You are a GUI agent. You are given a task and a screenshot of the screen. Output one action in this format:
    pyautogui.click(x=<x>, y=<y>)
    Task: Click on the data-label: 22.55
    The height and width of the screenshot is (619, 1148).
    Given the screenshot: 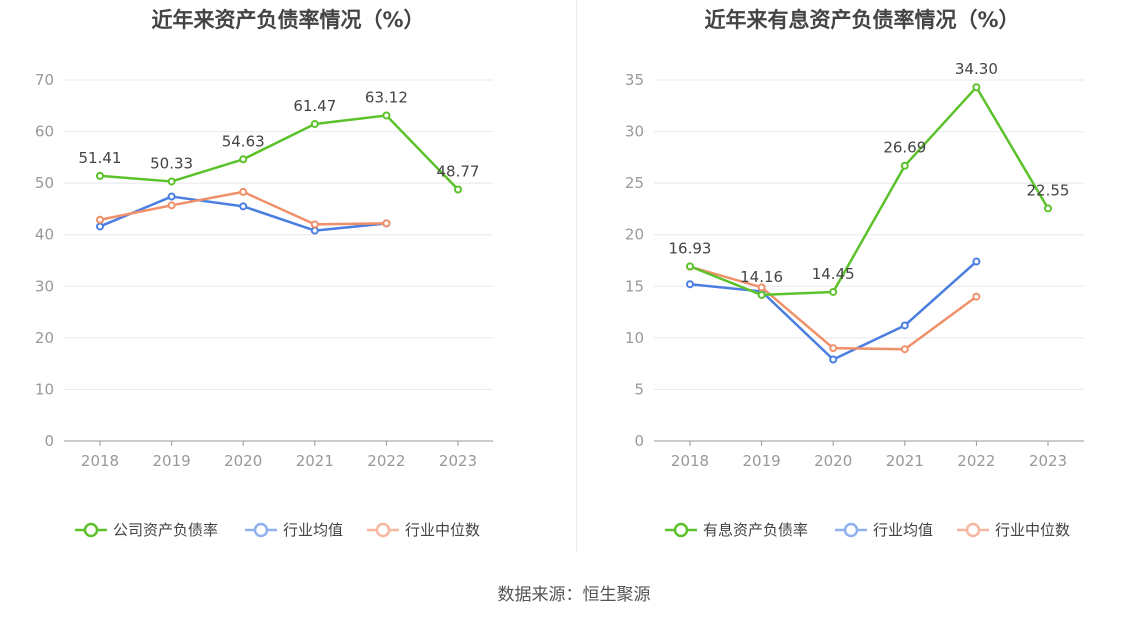 What is the action you would take?
    pyautogui.click(x=1048, y=190)
    